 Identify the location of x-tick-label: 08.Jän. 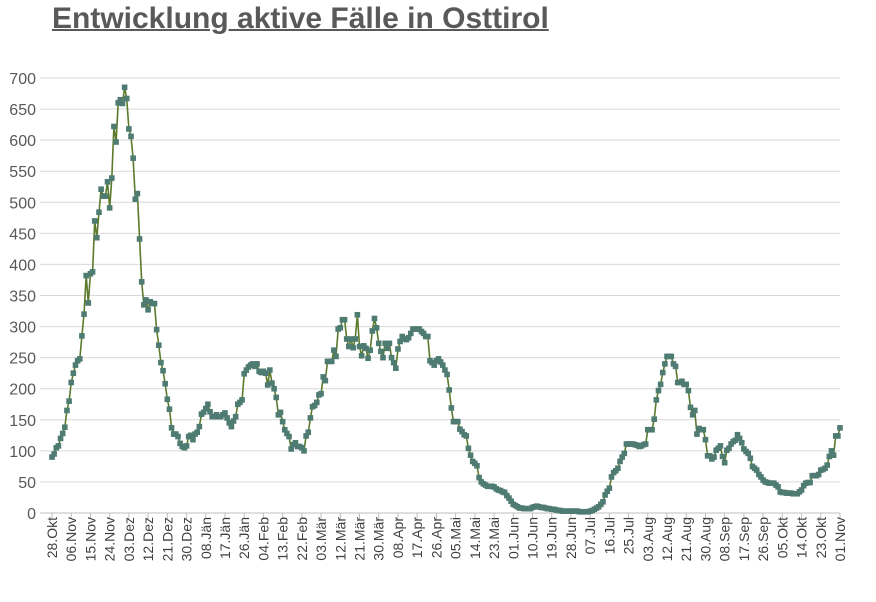
(206, 538).